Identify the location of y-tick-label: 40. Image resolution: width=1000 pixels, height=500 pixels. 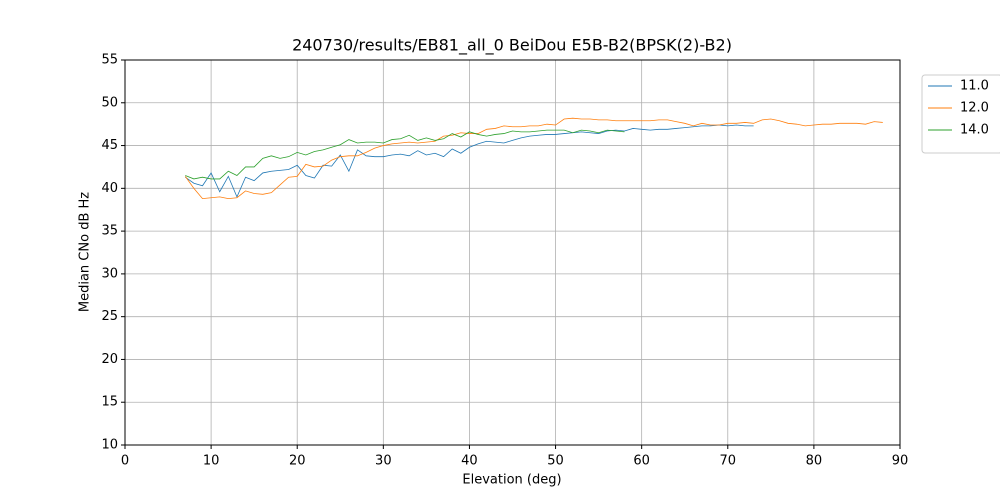
(109, 188).